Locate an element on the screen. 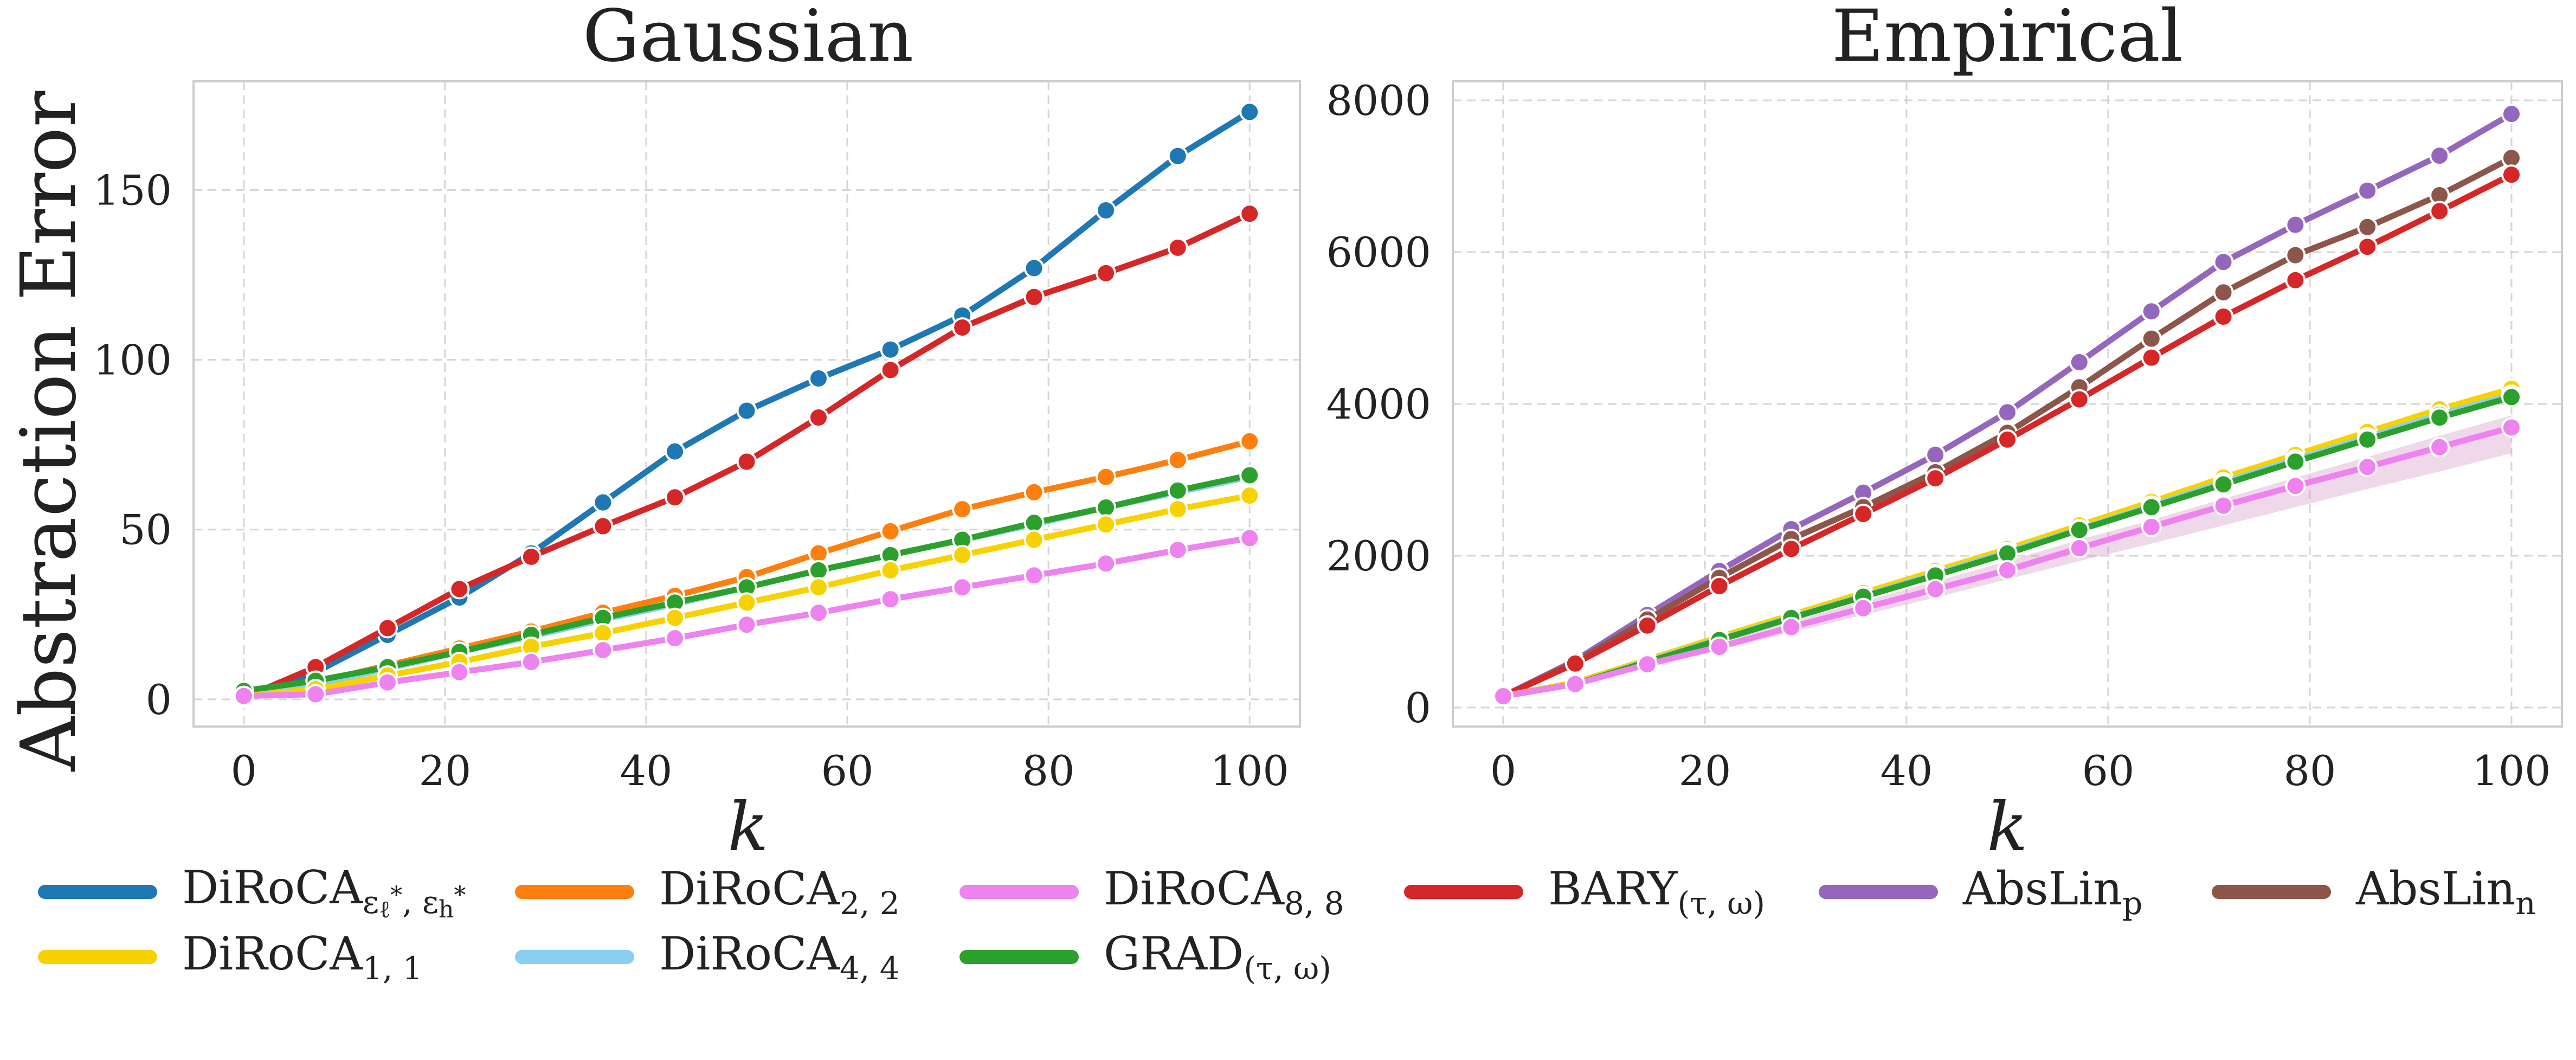 The width and height of the screenshot is (2576, 1060). legend-item-bary: BARY(τ, ω) is located at coordinates (1584, 892).